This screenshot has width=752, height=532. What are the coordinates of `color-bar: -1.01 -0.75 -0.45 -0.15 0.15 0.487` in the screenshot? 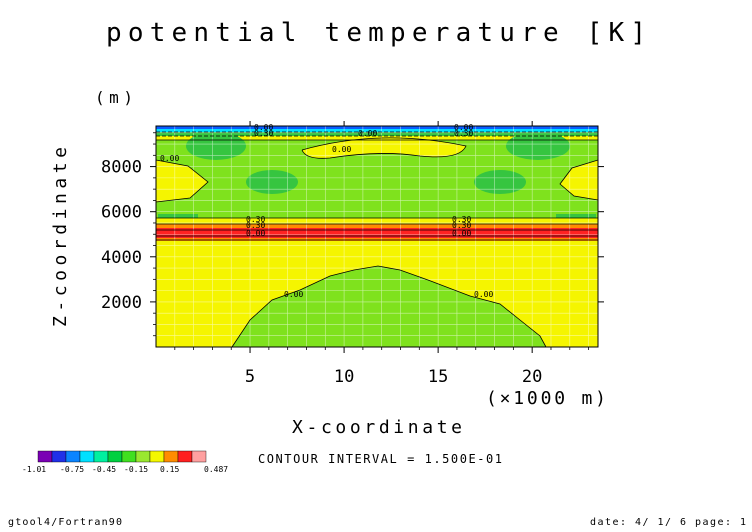 It's located at (125, 462).